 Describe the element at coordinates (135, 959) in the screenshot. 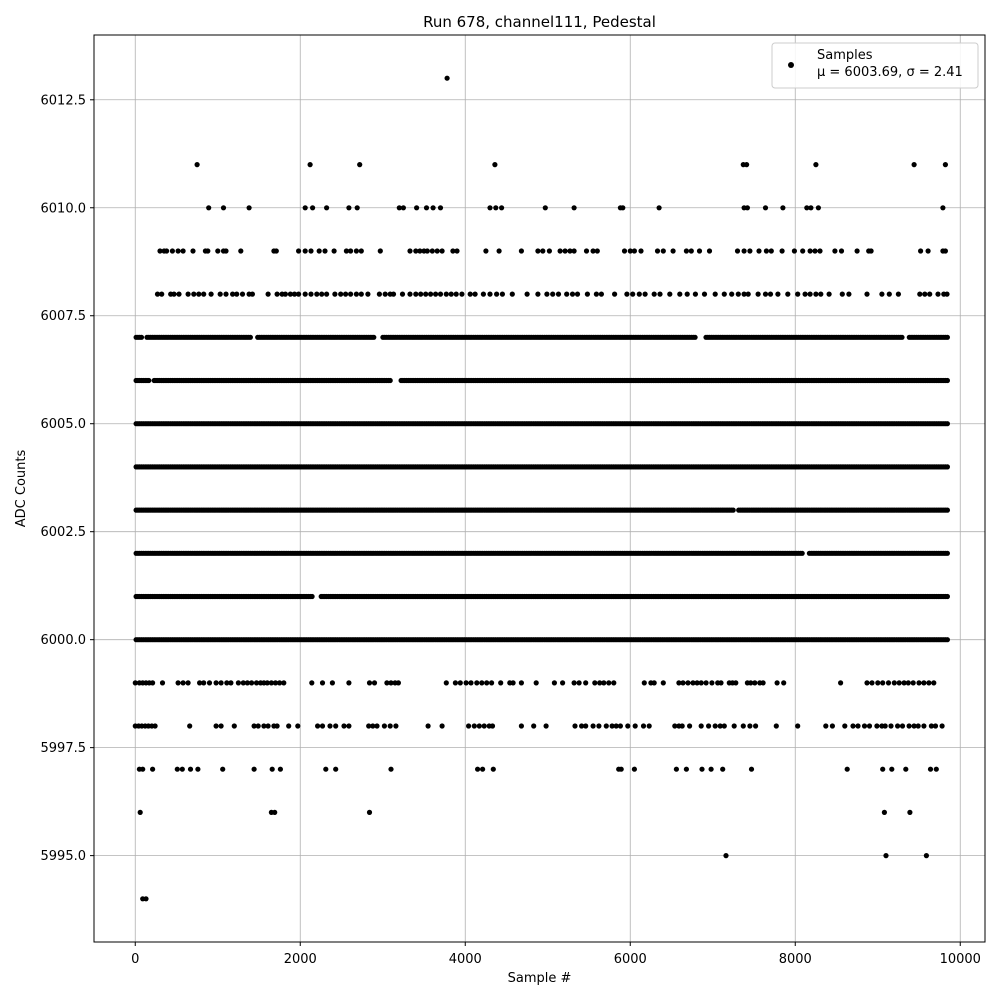

I see `x-tick-label: 0` at that location.